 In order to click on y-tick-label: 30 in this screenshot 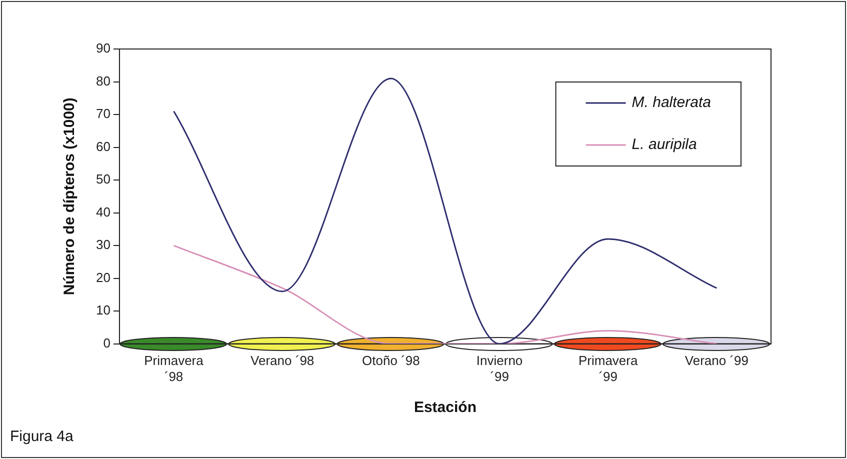, I will do `click(103, 244)`.